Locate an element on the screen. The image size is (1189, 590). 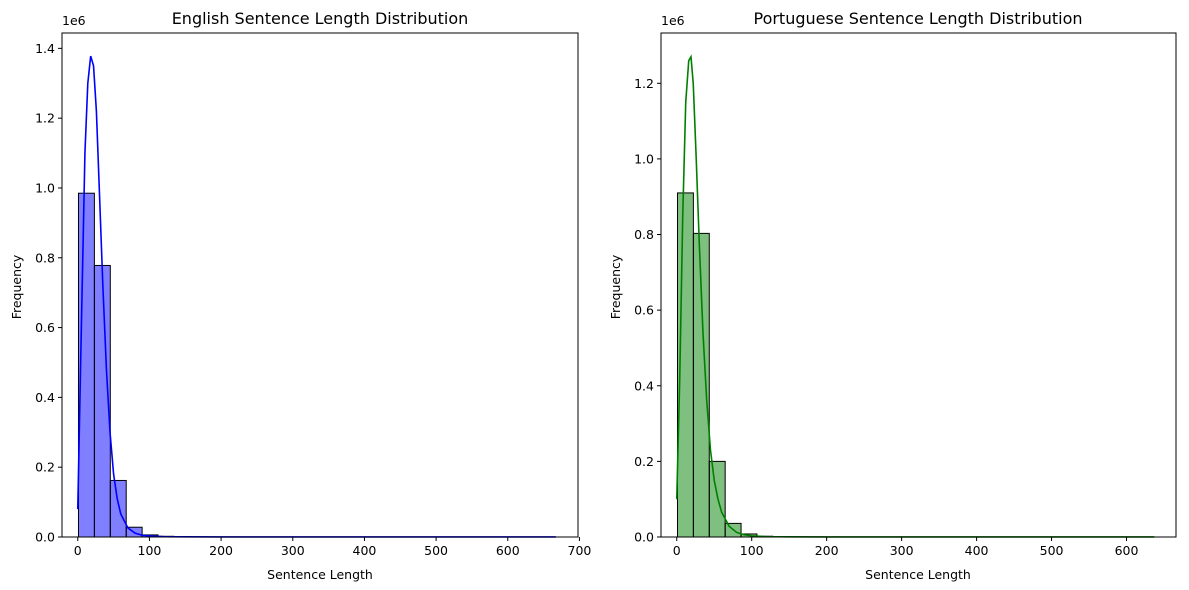
portuguese-x-axis-label: Sentence Length is located at coordinates (918, 574).